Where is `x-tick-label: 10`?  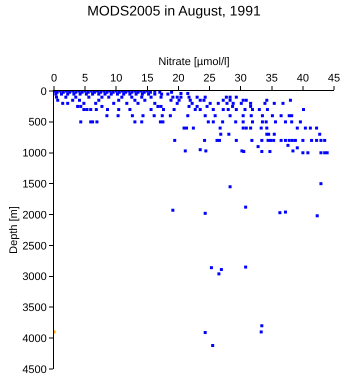
x-tick-label: 10 is located at coordinates (116, 78).